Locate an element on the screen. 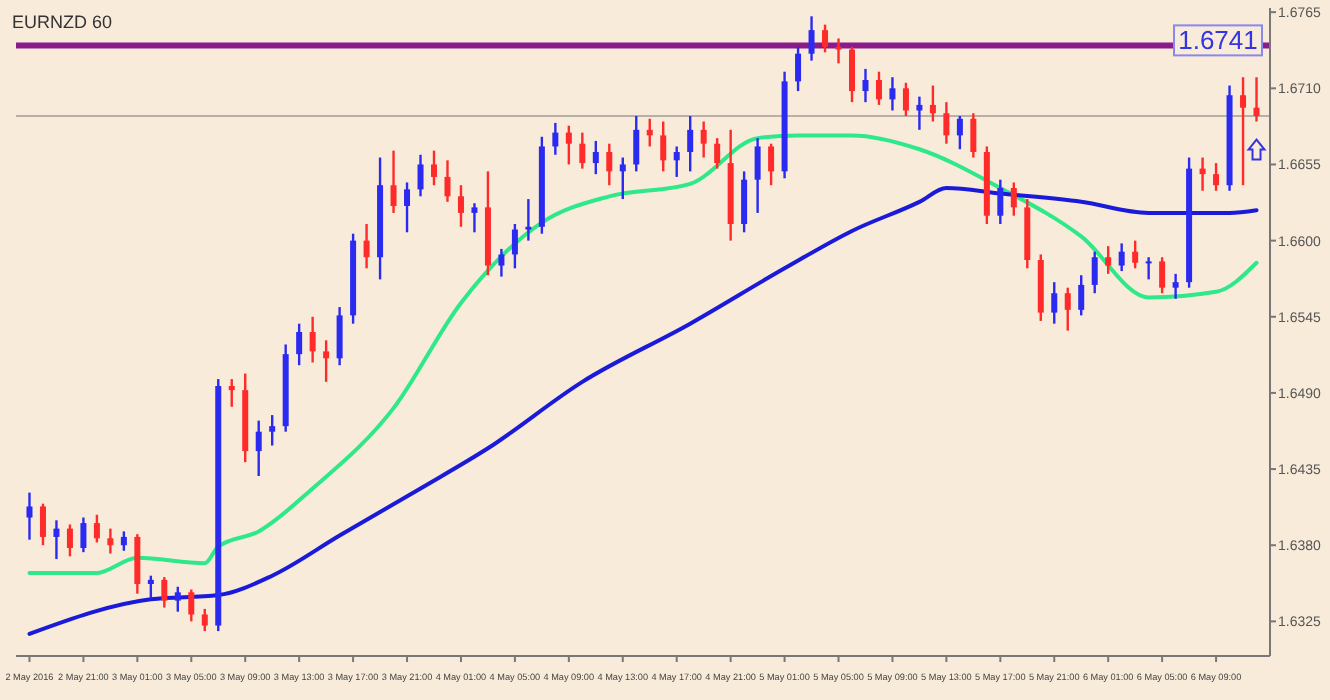 This screenshot has width=1330, height=700. ref-line-label: 1.6741 is located at coordinates (1218, 40).